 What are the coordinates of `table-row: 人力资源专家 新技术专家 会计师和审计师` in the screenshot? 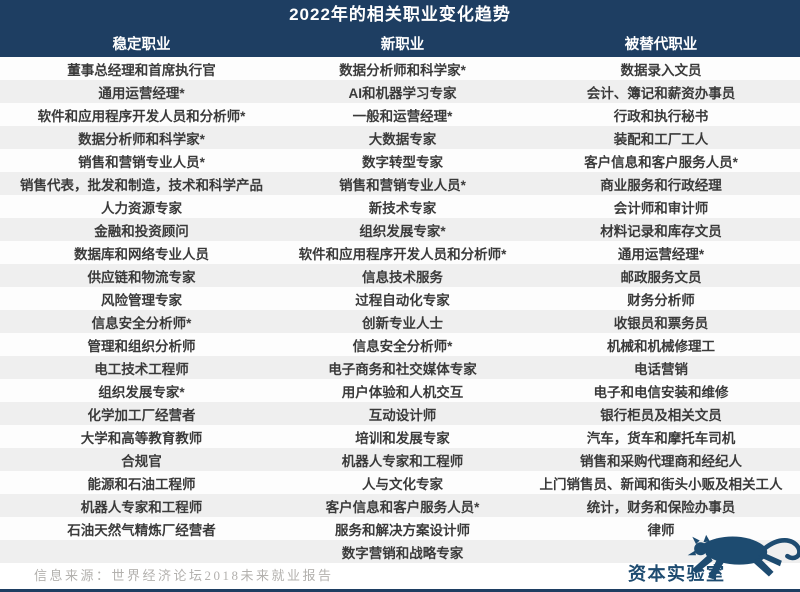 It's located at (400, 206).